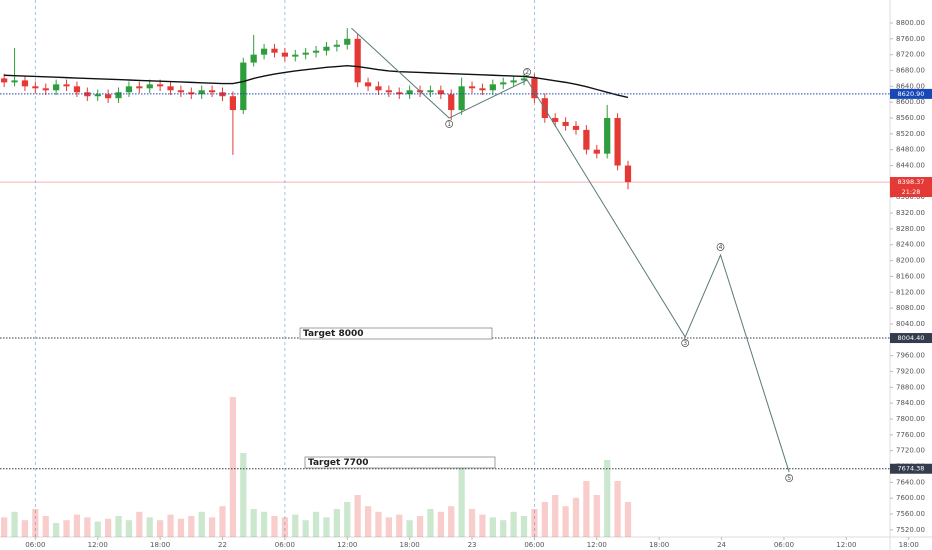 The height and width of the screenshot is (550, 932). What do you see at coordinates (910, 261) in the screenshot?
I see `y-tick-label: 8200.00` at bounding box center [910, 261].